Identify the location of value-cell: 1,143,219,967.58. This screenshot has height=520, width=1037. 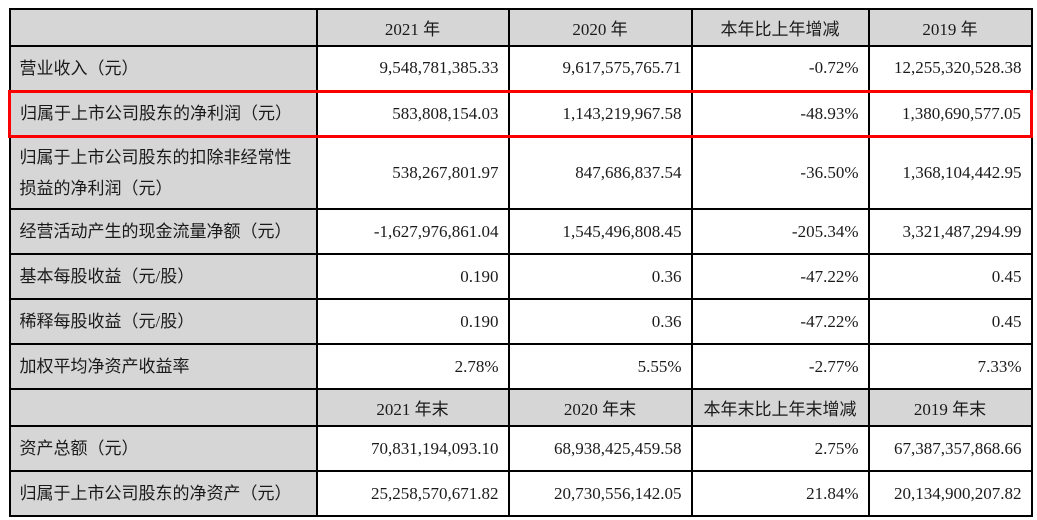
(600, 113).